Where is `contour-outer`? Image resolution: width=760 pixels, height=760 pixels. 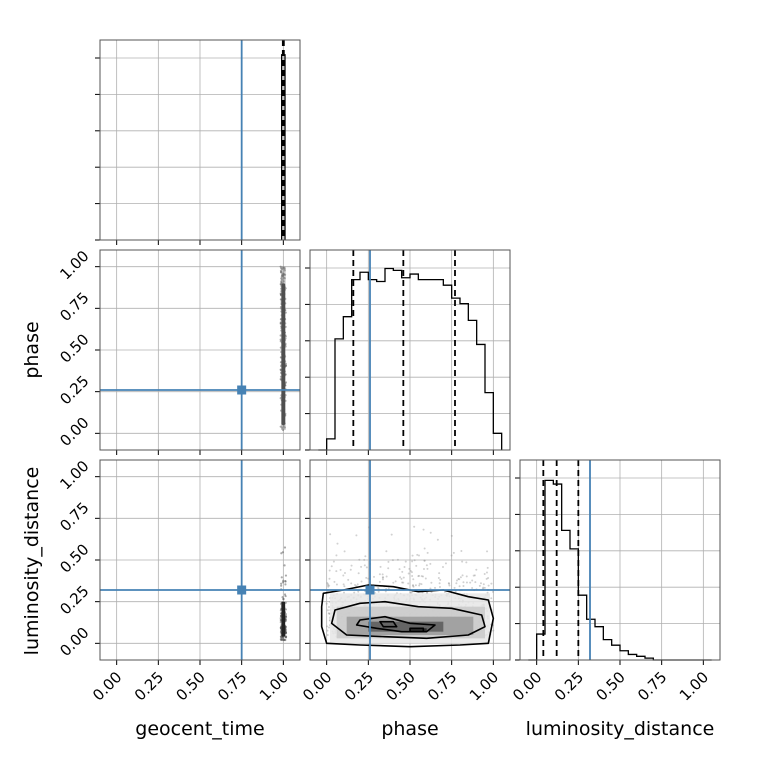
contour-outer is located at coordinates (407, 616).